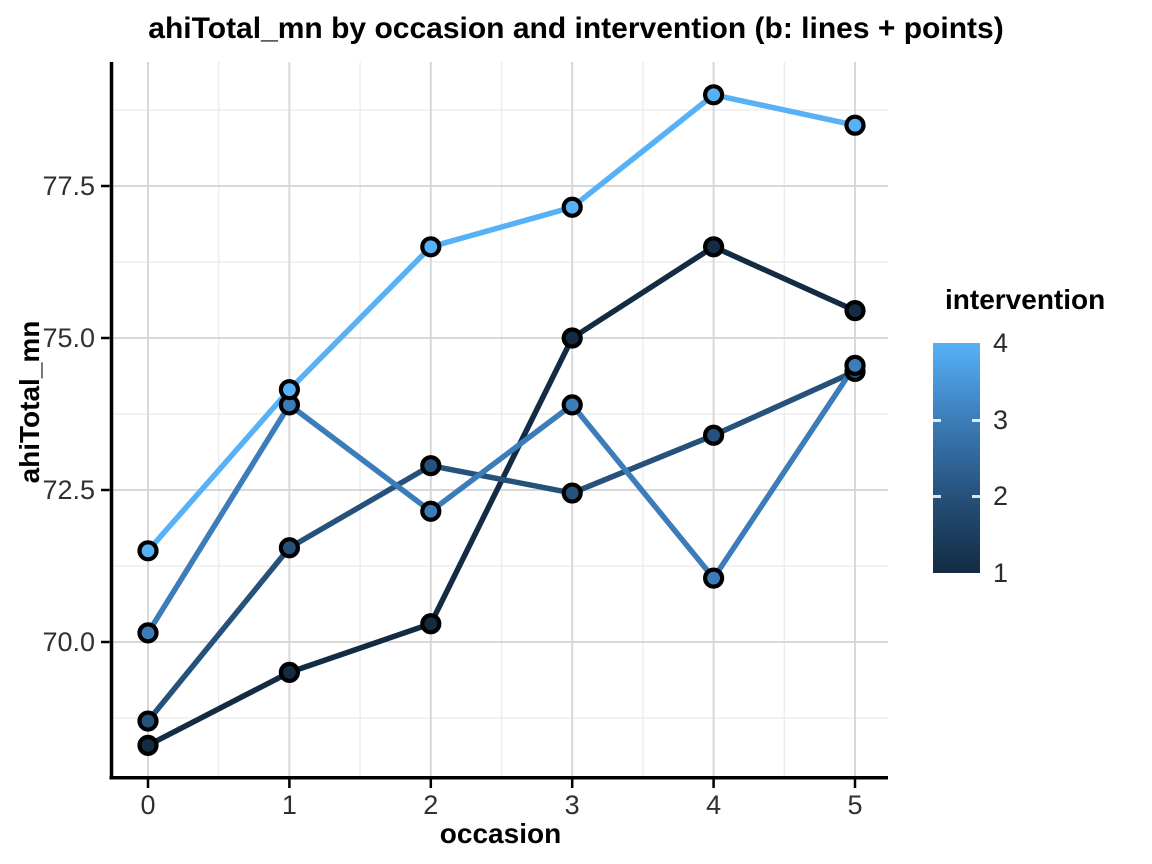 The width and height of the screenshot is (1152, 864). Describe the element at coordinates (68, 338) in the screenshot. I see `y-tick-label: 75.0` at that location.